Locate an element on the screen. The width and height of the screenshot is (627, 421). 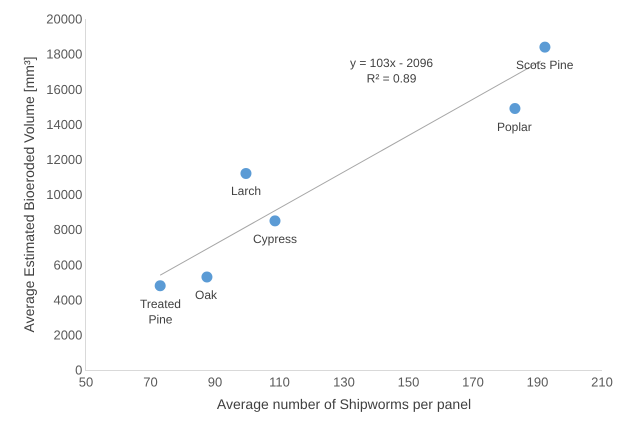
annotation: Poplar is located at coordinates (514, 127).